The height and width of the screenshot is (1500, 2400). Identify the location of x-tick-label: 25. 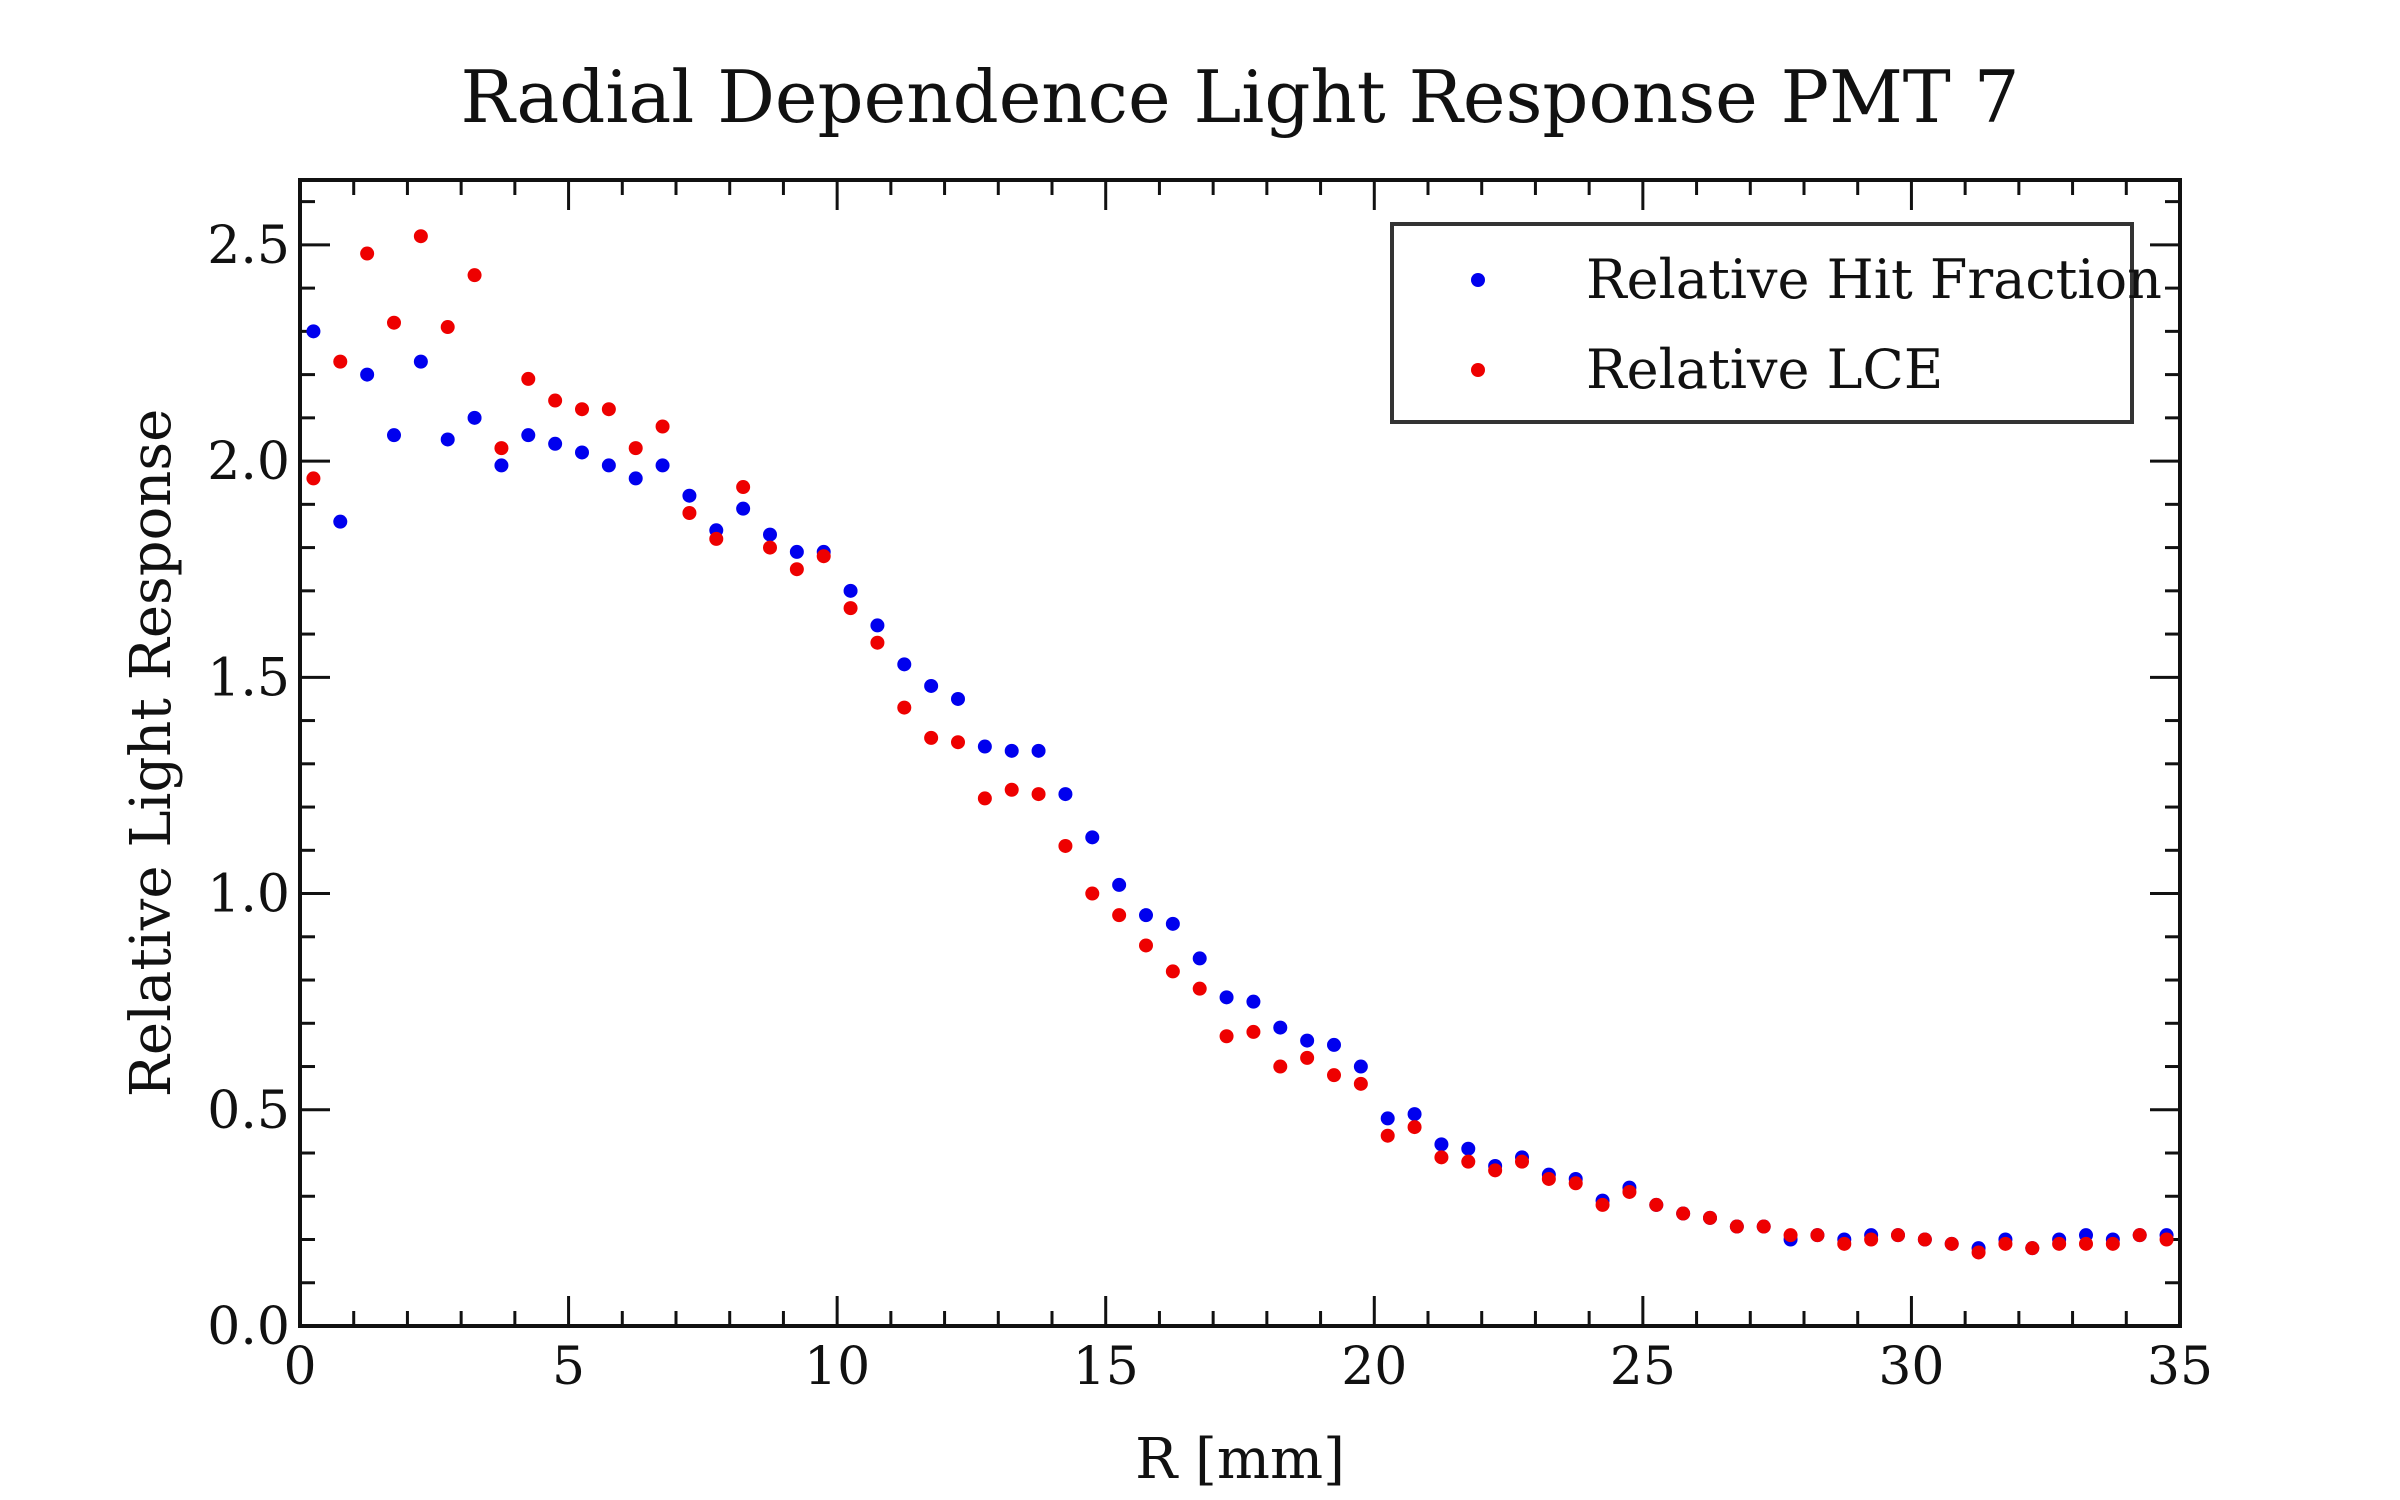
(1643, 1367).